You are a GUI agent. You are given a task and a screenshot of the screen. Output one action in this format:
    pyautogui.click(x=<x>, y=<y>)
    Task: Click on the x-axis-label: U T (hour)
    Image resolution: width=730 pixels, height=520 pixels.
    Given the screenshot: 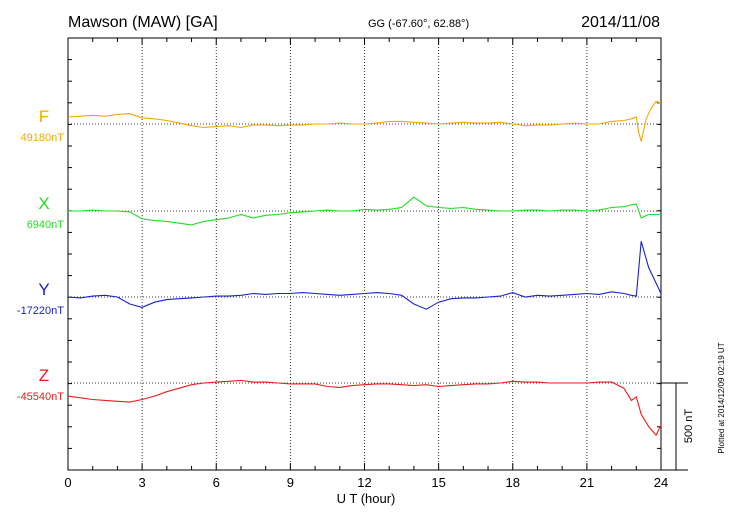 What is the action you would take?
    pyautogui.click(x=366, y=498)
    